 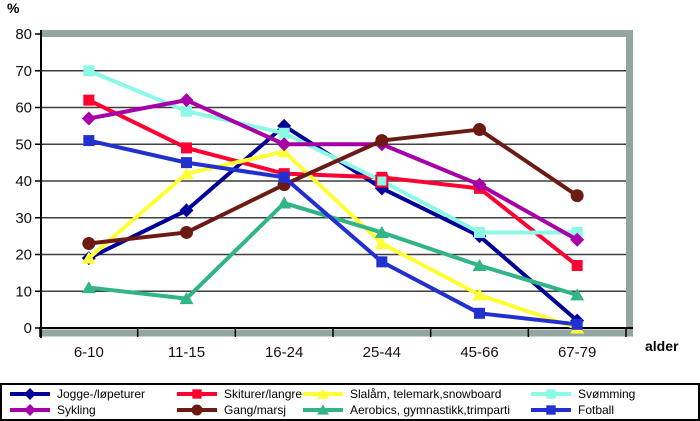 What do you see at coordinates (426, 394) in the screenshot?
I see `legend-label: Slalåm, telemark,snowboard` at bounding box center [426, 394].